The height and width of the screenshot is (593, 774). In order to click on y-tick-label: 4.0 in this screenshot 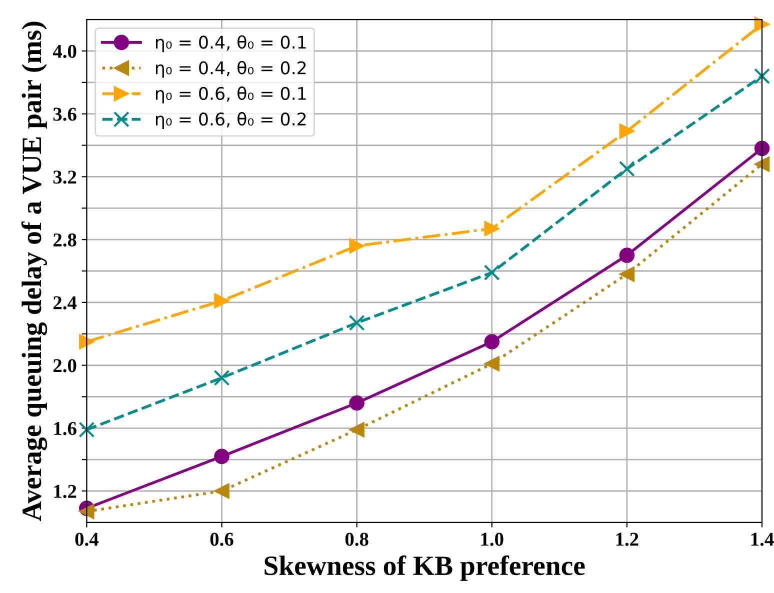, I will do `click(64, 51)`.